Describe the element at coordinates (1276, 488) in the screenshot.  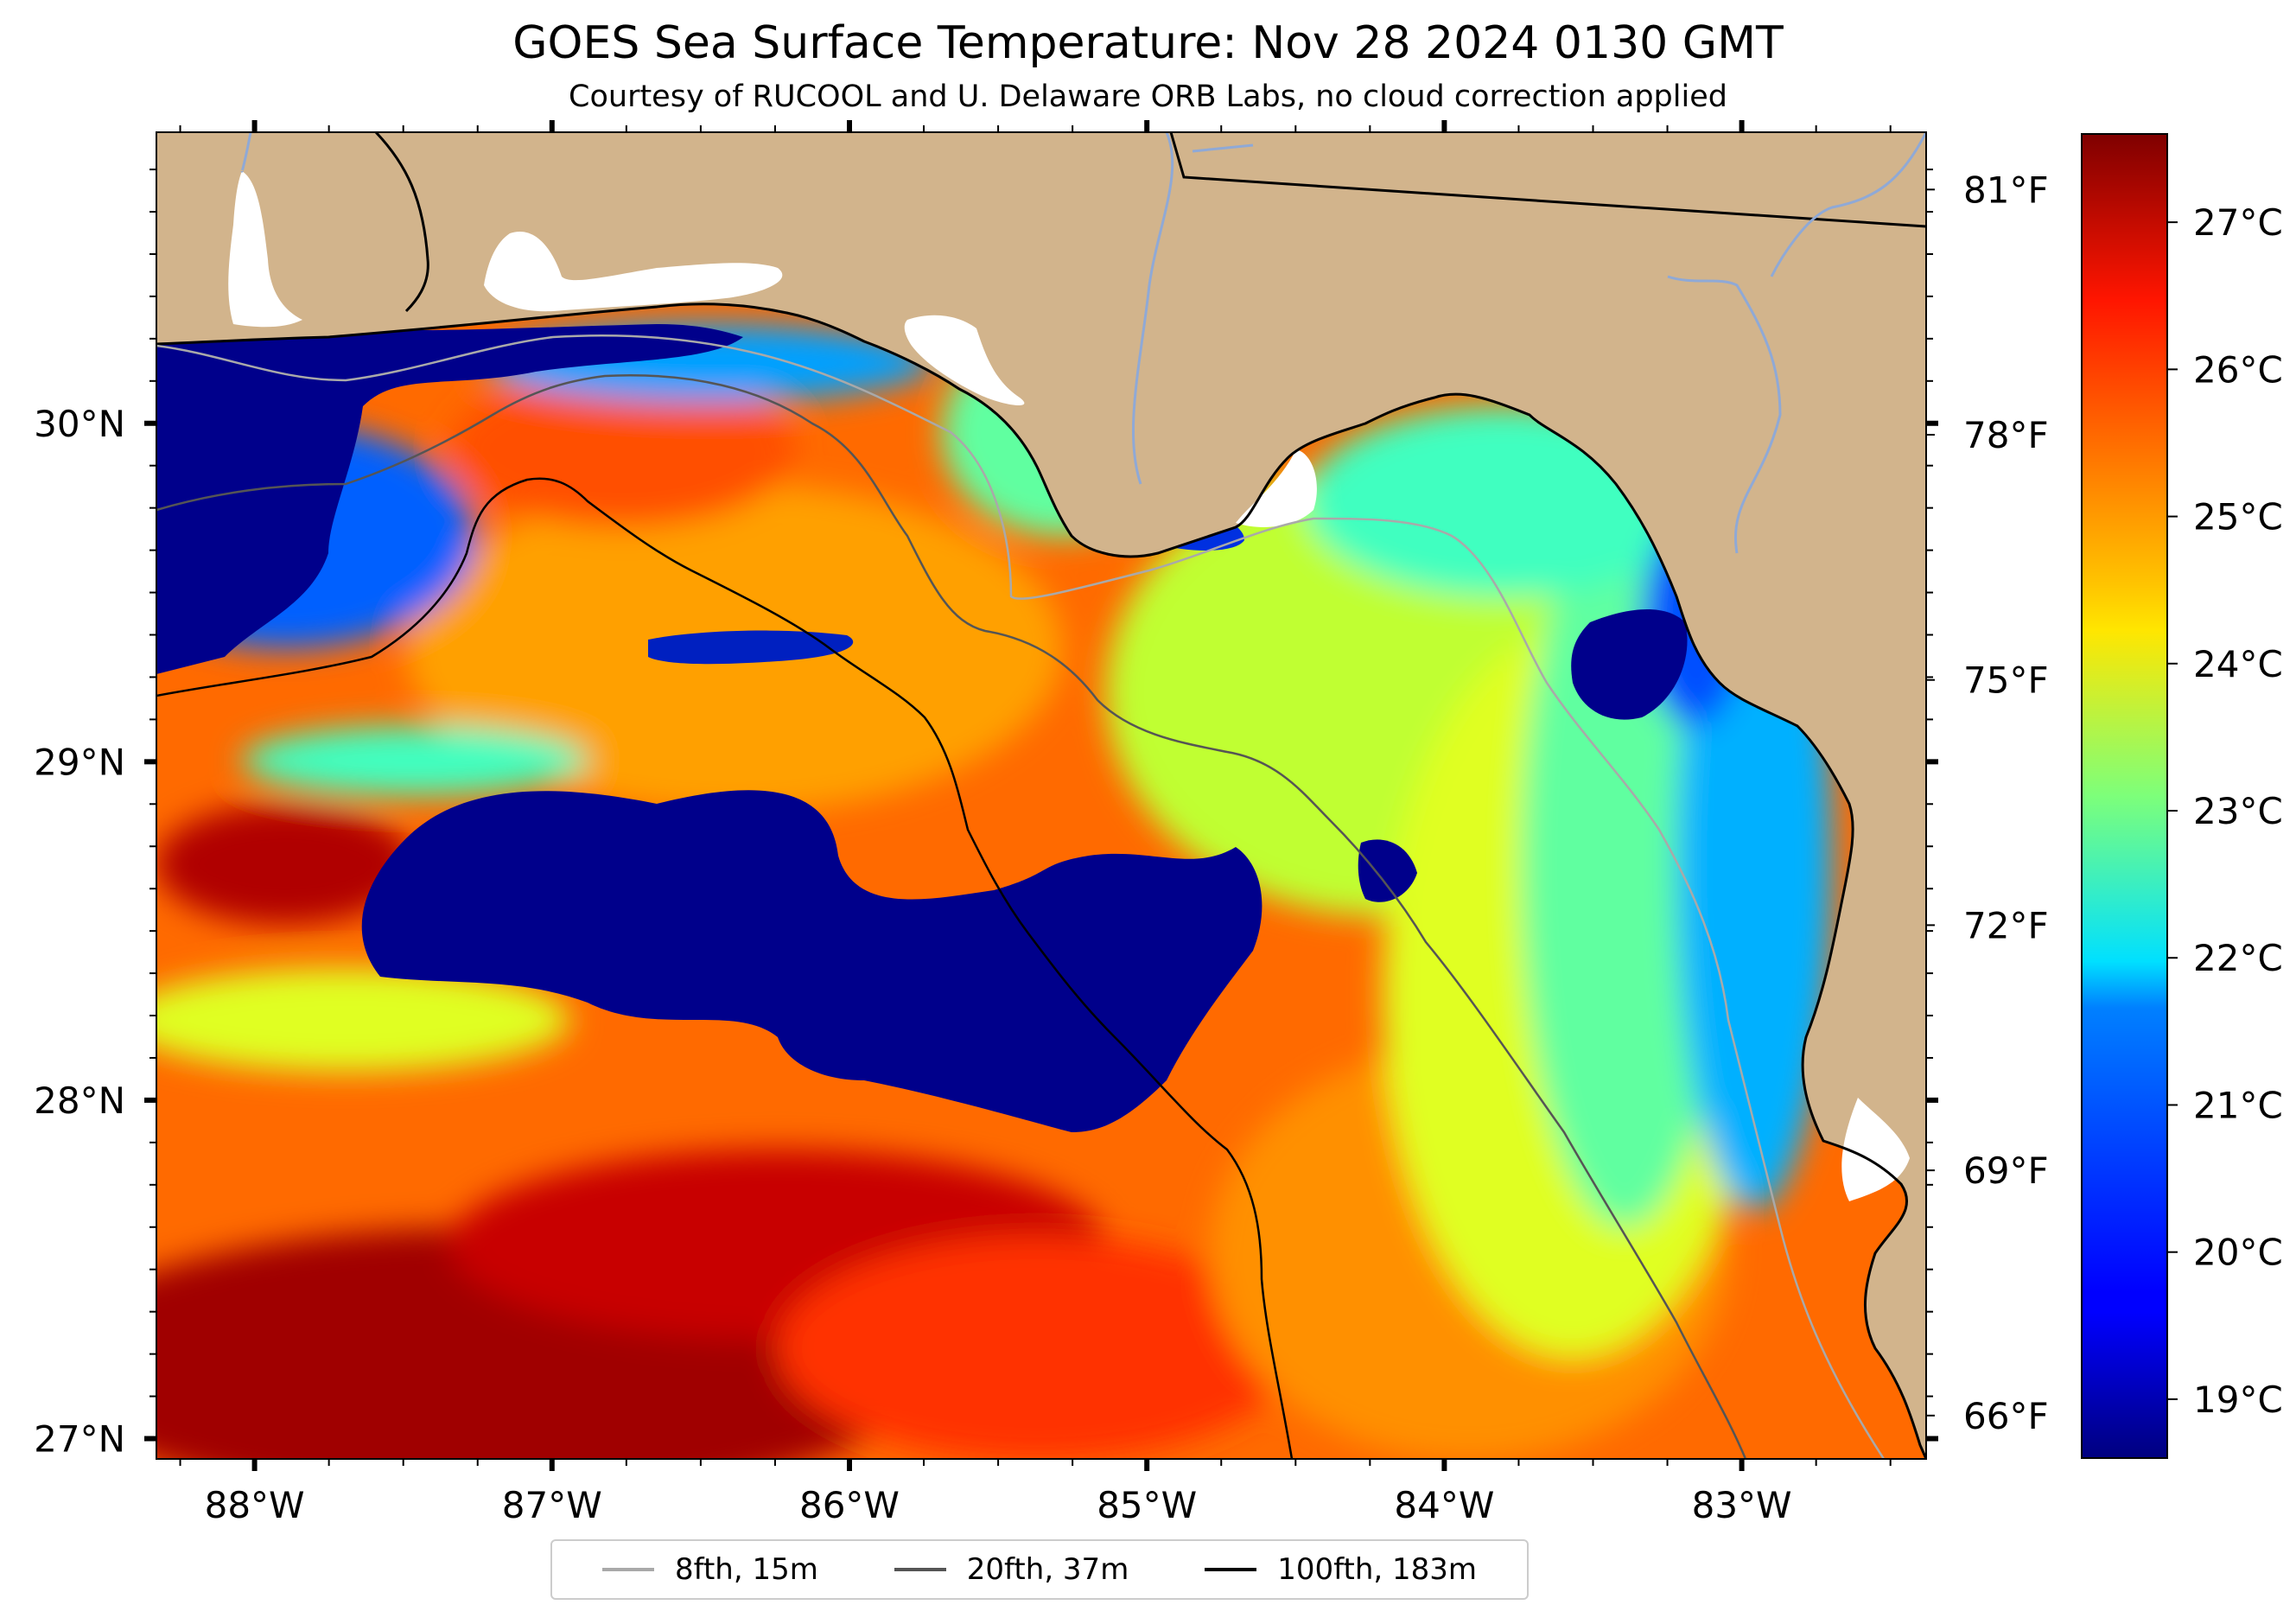
I see `apalachicola-bay` at that location.